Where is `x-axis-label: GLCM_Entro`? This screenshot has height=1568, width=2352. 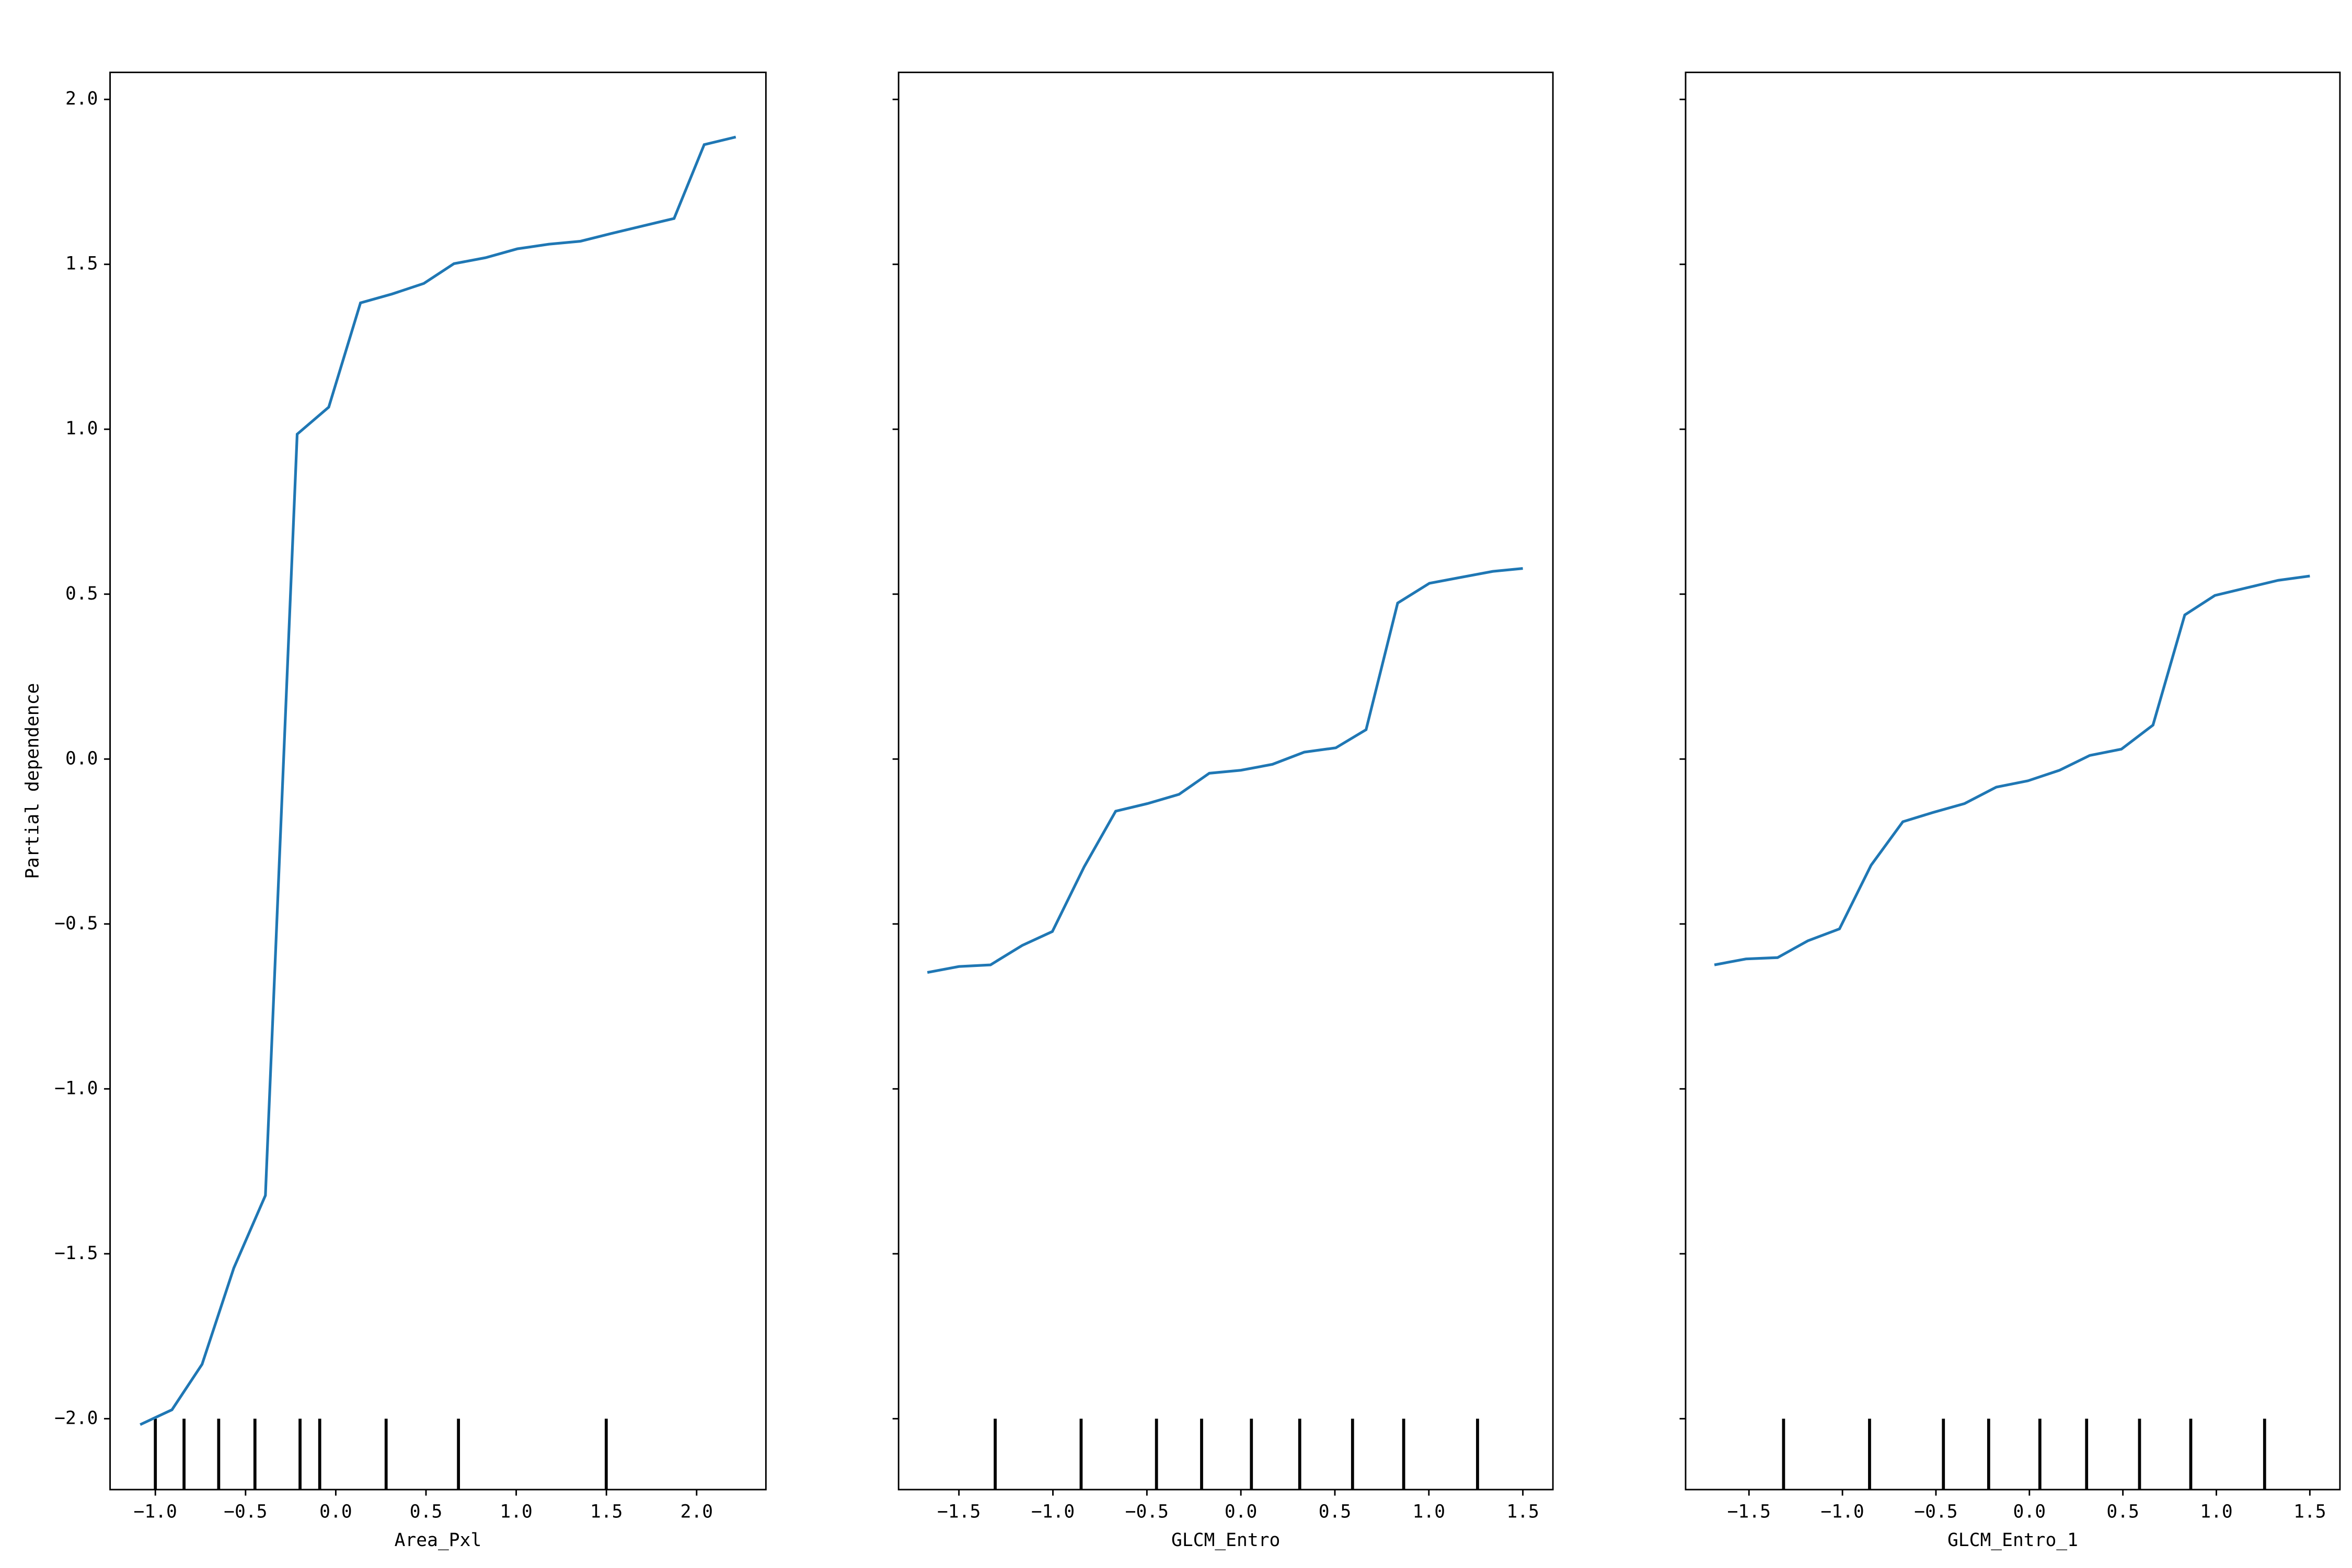 x-axis-label: GLCM_Entro is located at coordinates (1225, 1540).